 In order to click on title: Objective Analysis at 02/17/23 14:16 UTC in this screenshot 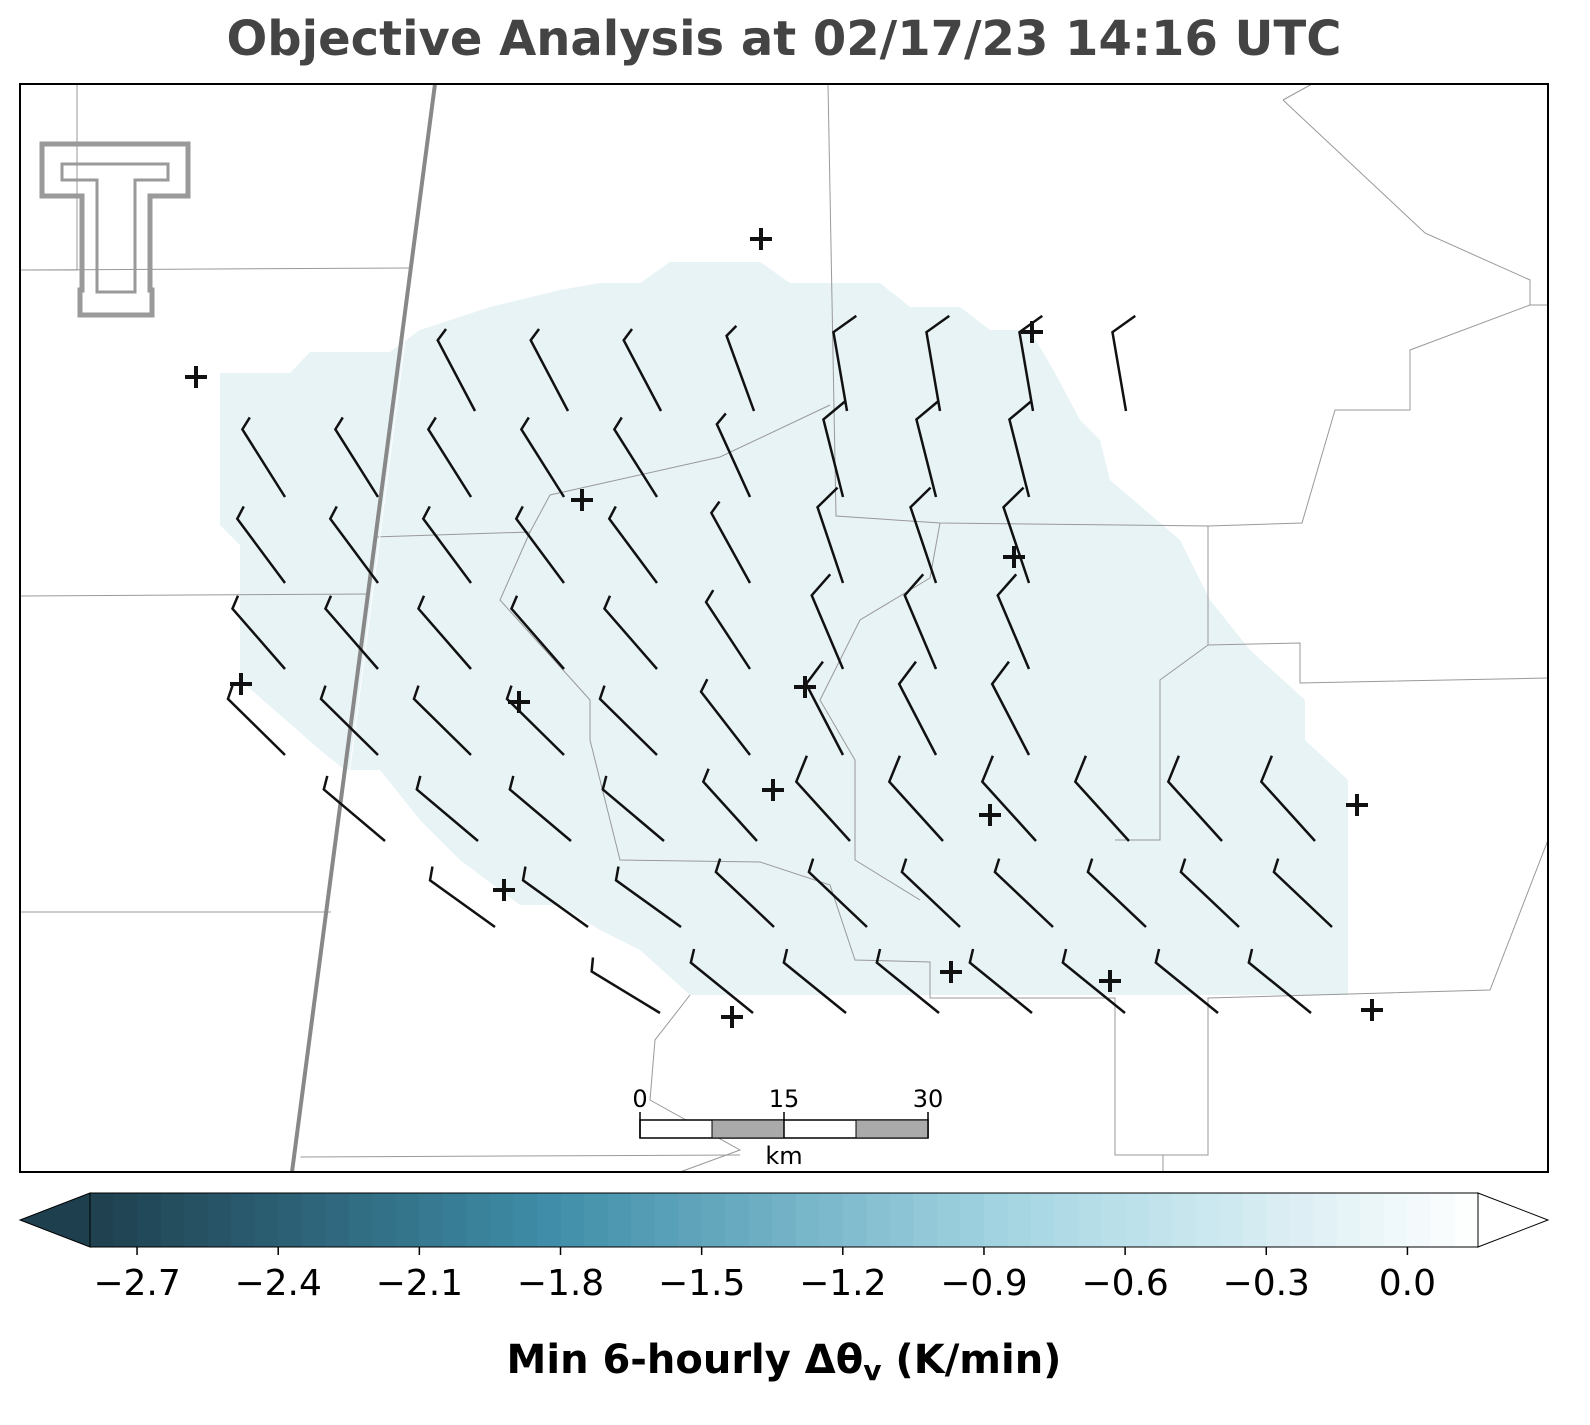, I will do `click(784, 39)`.